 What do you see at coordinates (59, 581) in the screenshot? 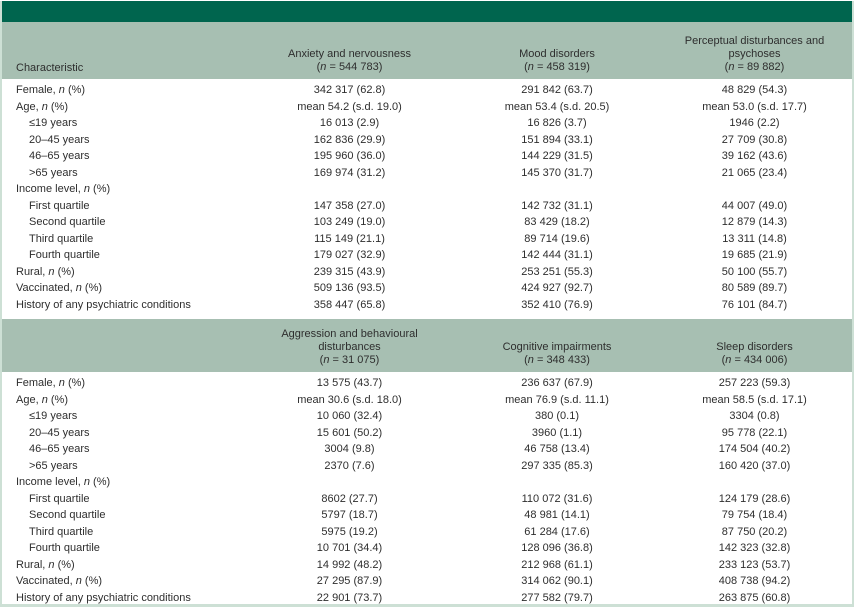
I see `row-label: Vaccinated, n (%)` at bounding box center [59, 581].